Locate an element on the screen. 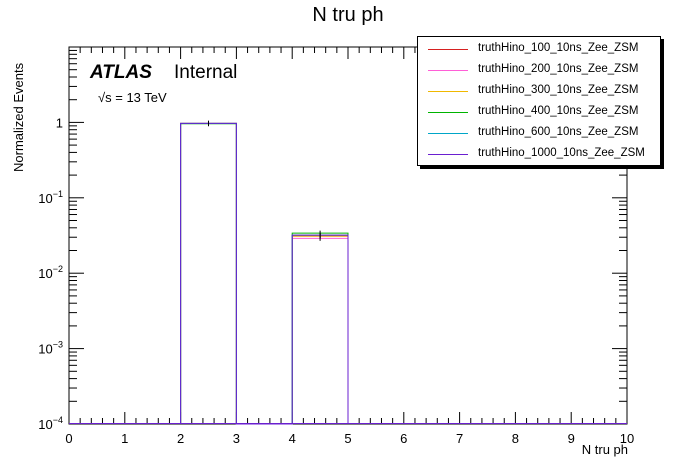 The width and height of the screenshot is (696, 472). x-tick-label: 0 is located at coordinates (68, 438).